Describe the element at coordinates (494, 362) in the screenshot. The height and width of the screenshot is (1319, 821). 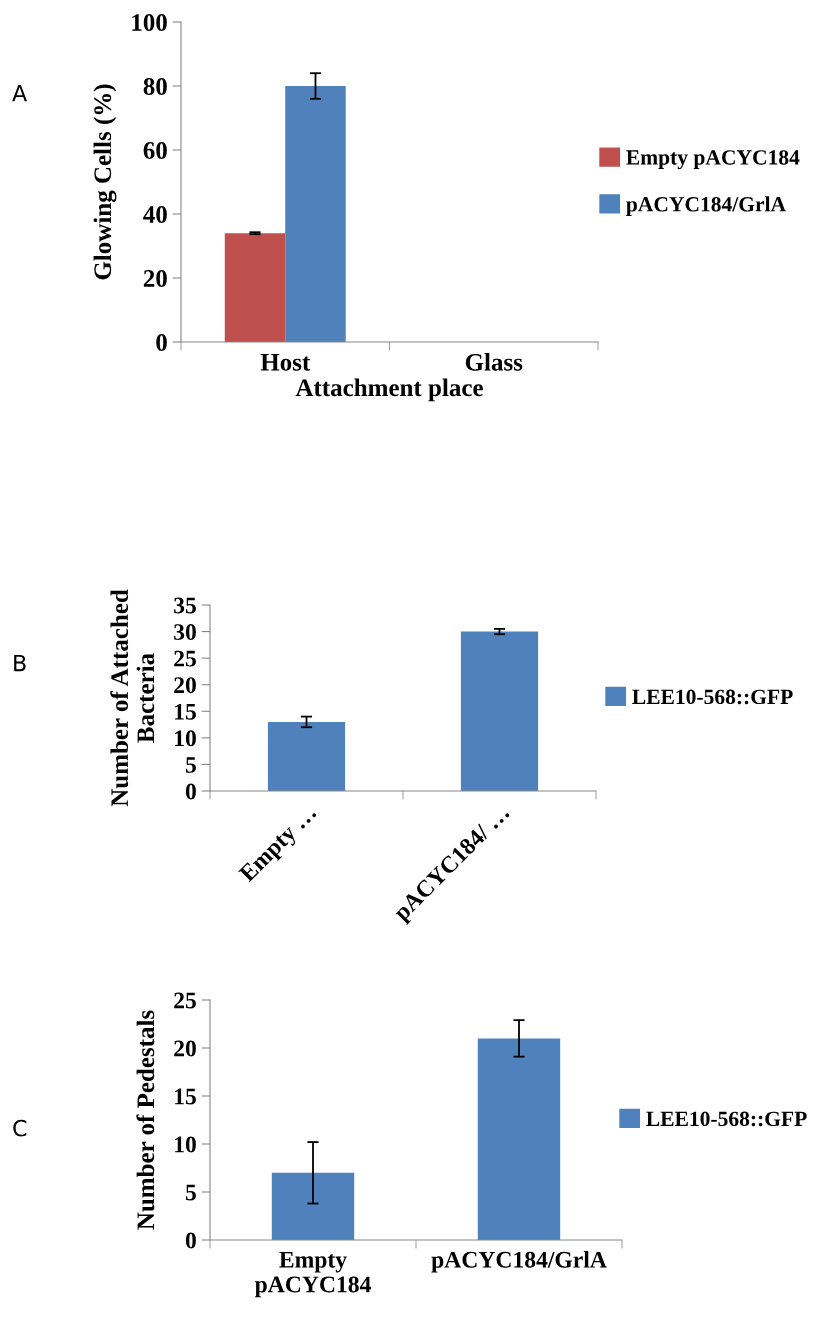
I see `x-tick-label: Glass` at that location.